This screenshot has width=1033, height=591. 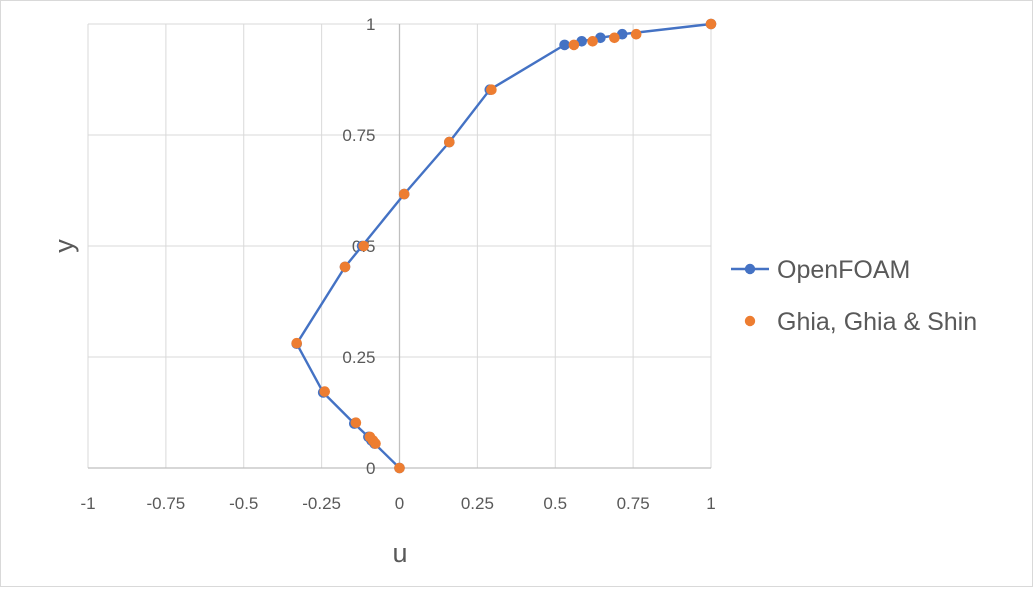 What do you see at coordinates (750, 321) in the screenshot?
I see `legend-marker-ghia` at bounding box center [750, 321].